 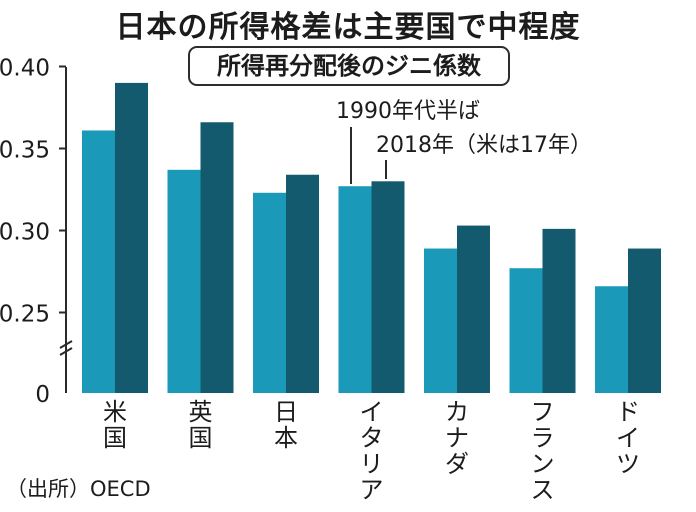 I want to click on y-tick-label: 0.25, so click(x=25, y=315).